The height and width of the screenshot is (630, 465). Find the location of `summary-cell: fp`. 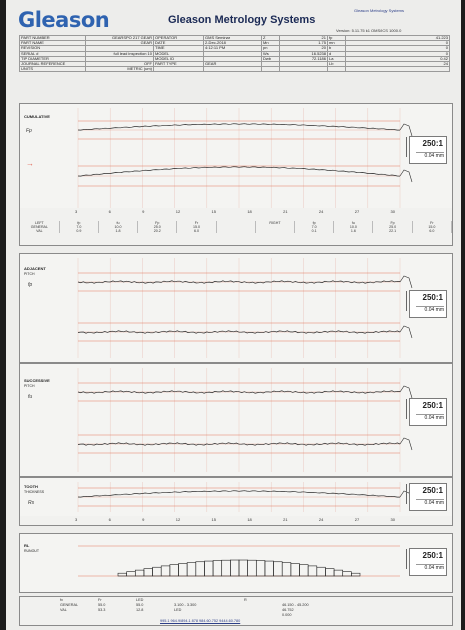

summary-cell: fp is located at coordinates (314, 223).